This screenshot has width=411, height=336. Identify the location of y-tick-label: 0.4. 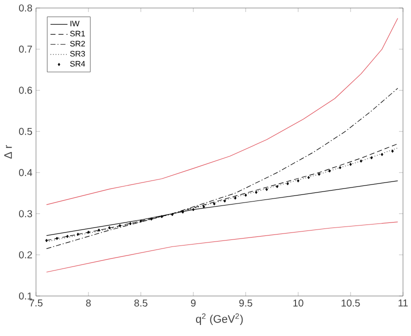
(25, 172).